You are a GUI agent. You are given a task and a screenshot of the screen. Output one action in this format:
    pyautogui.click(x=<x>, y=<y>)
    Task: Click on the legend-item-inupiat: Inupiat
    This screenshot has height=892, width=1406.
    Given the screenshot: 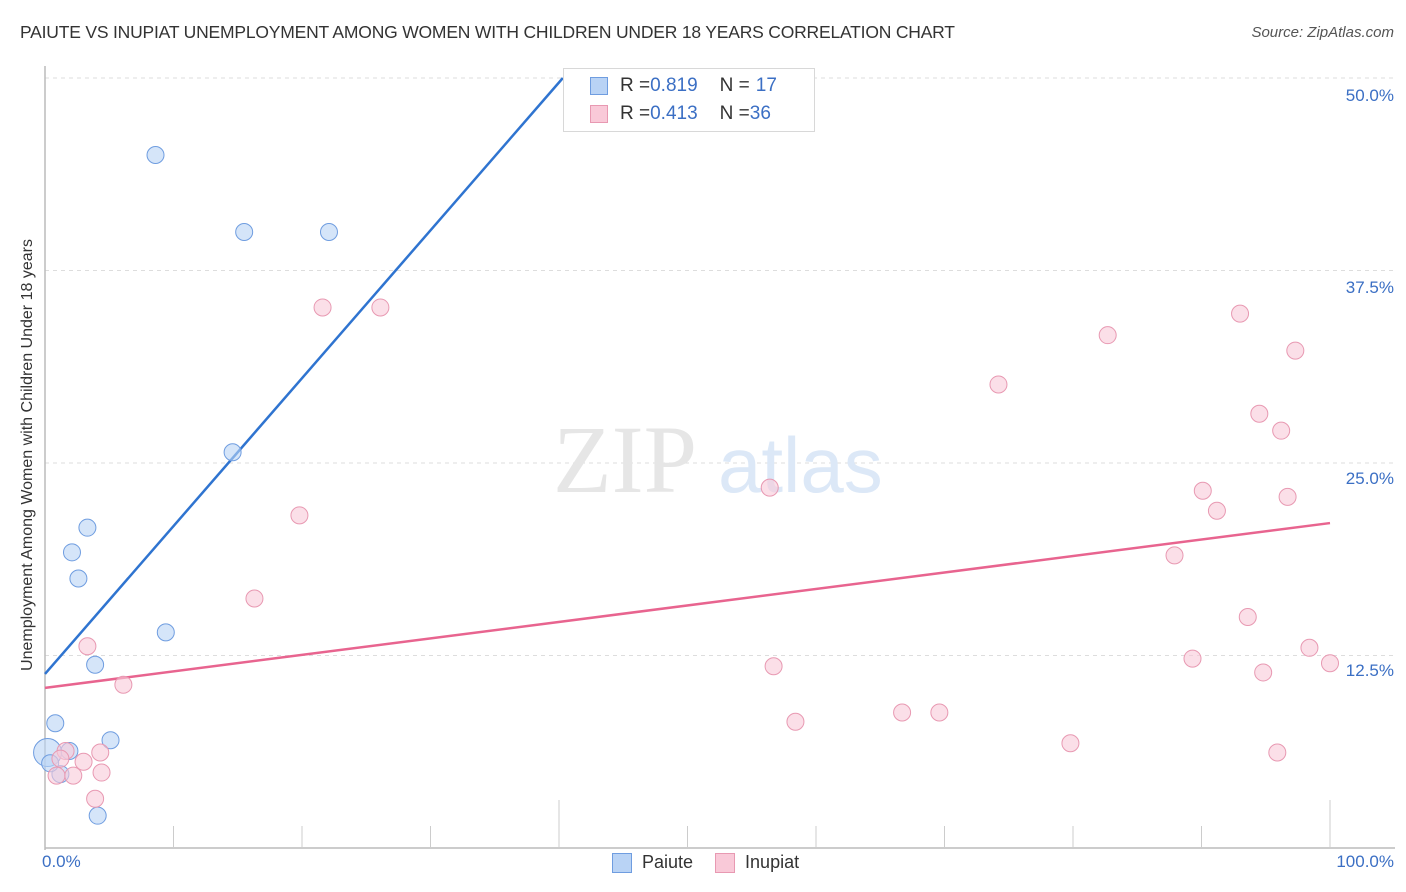 What is the action you would take?
    pyautogui.click(x=757, y=862)
    